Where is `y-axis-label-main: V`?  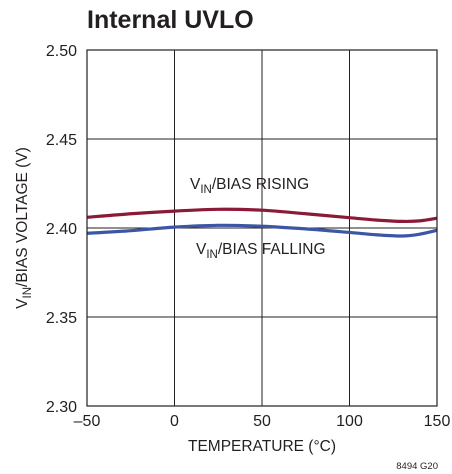 y-axis-label-main: V is located at coordinates (22, 303).